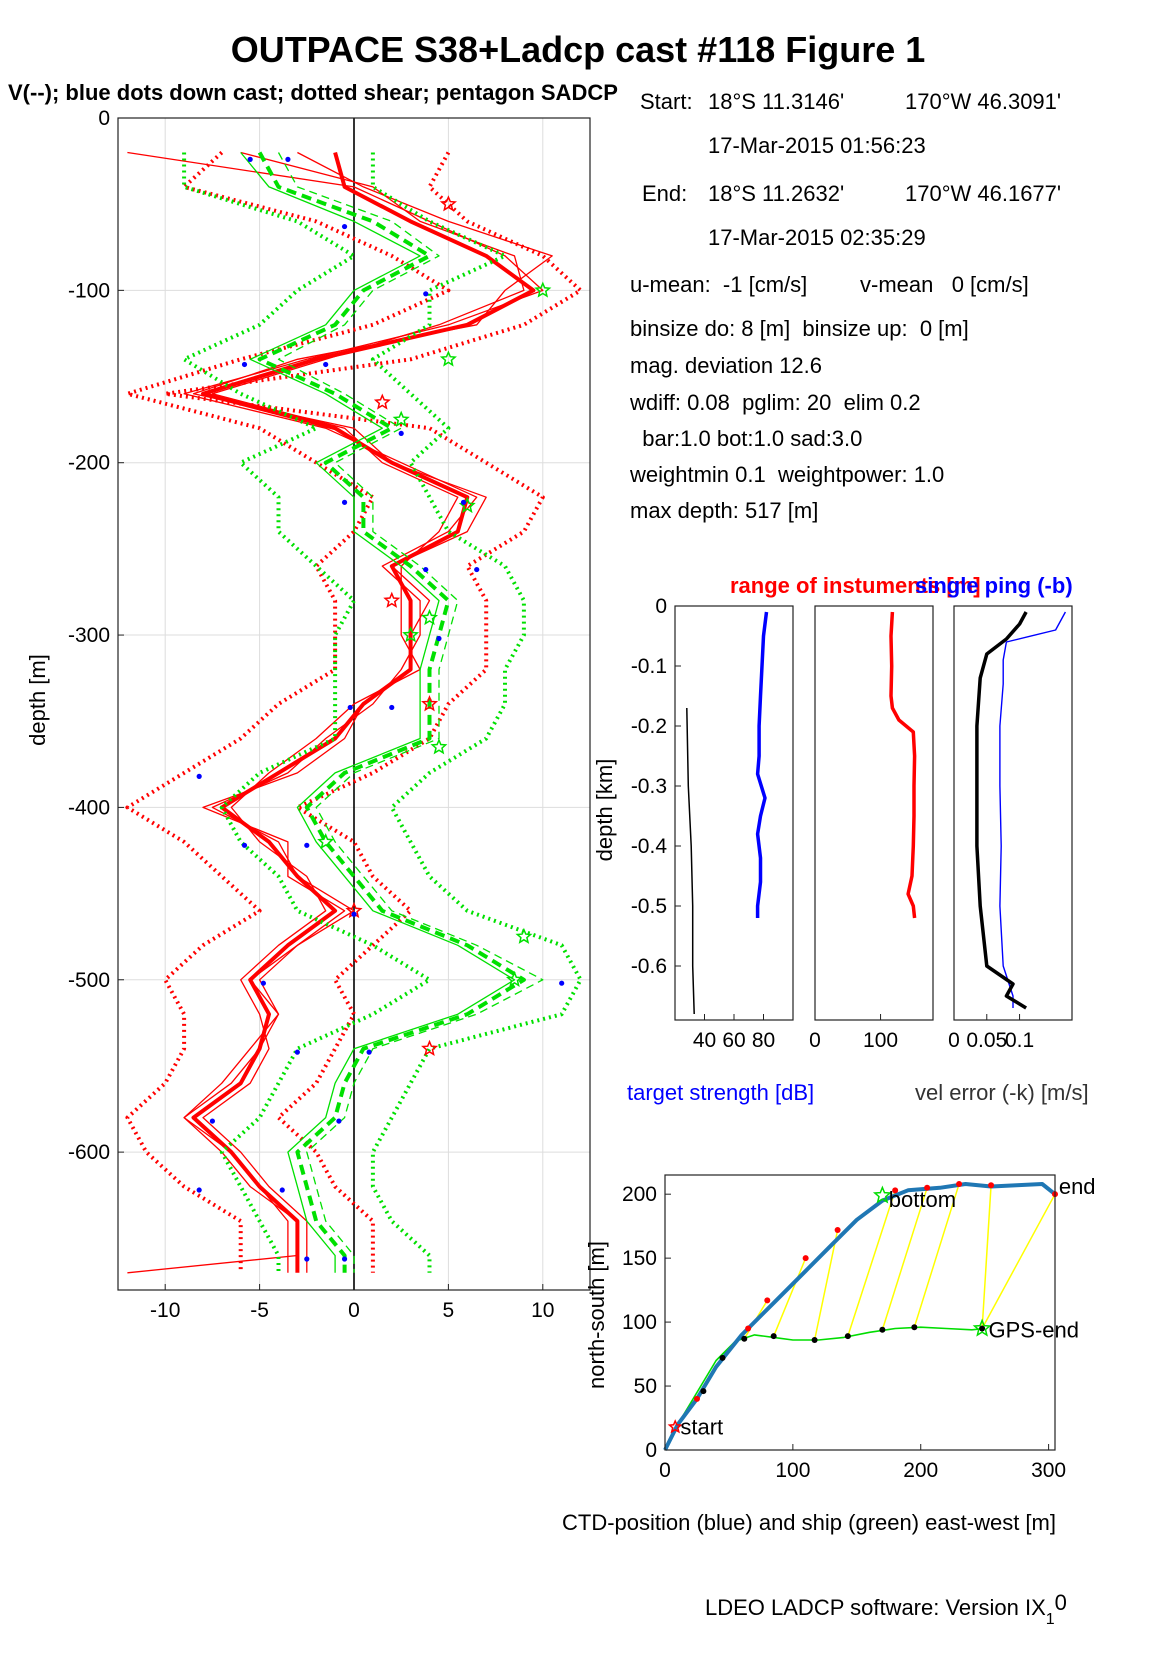  What do you see at coordinates (776, 193) in the screenshot?
I see `info-end-lat: 18°S 11.2632'` at bounding box center [776, 193].